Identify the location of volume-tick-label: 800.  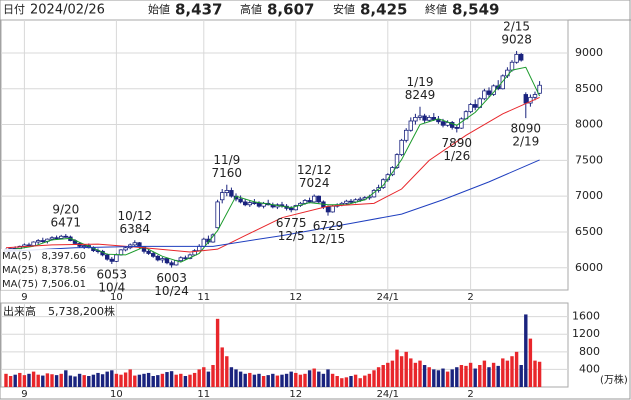
(589, 351).